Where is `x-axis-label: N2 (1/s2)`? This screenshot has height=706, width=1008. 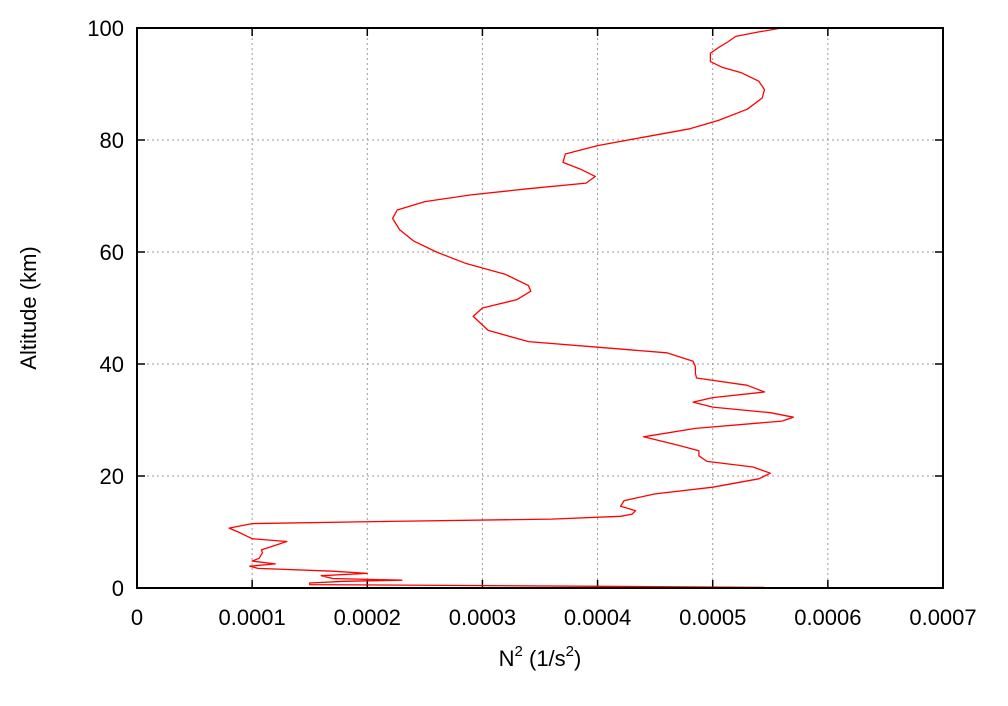
x-axis-label: N2 (1/s2) is located at coordinates (540, 657).